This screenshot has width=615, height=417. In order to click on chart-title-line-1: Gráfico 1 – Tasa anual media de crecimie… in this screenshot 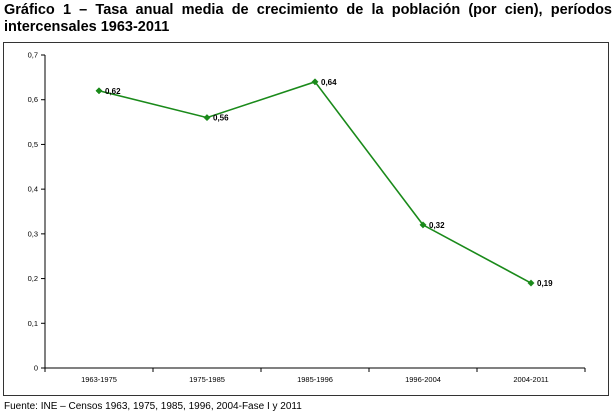, I will do `click(308, 10)`.